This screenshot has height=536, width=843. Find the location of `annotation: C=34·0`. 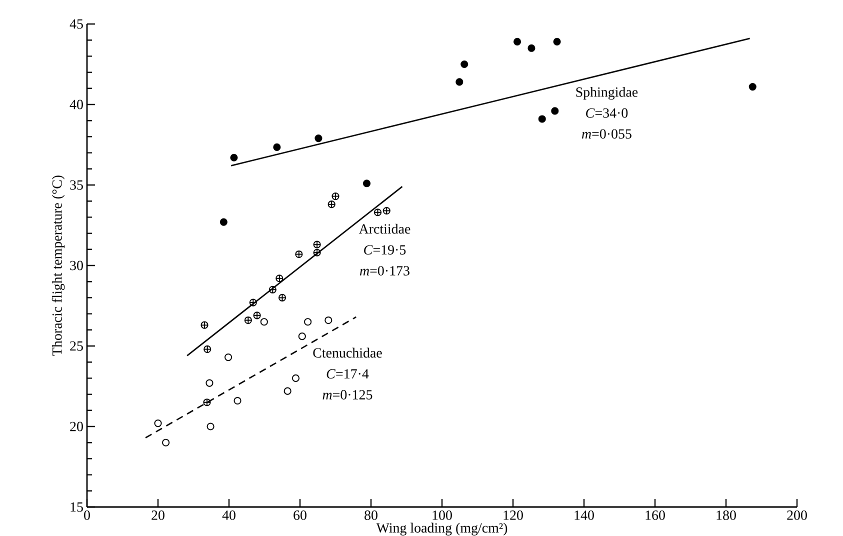

annotation: C=34·0 is located at coordinates (607, 113).